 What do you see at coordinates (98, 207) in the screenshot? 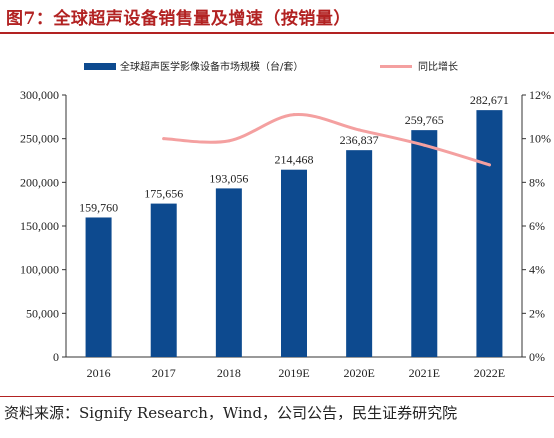
I see `data-label-2016: 159,760` at bounding box center [98, 207].